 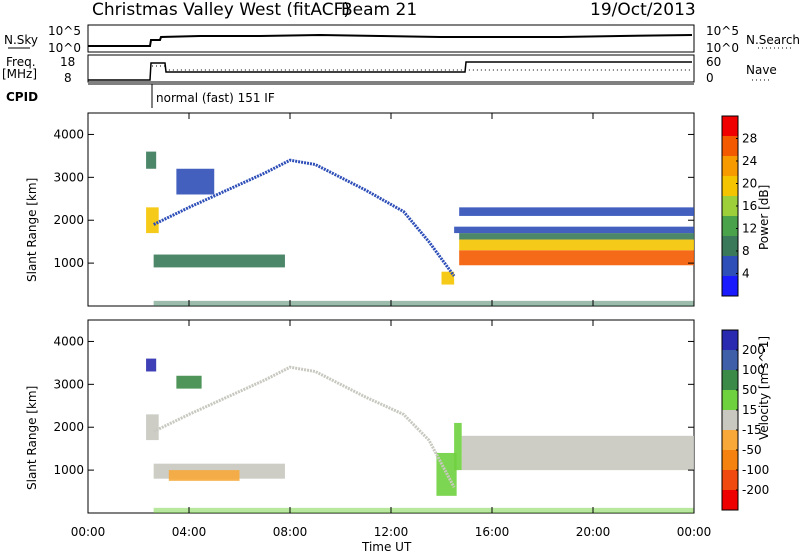 I want to click on velocity-colorbar-tick-label: -50, so click(x=752, y=450).